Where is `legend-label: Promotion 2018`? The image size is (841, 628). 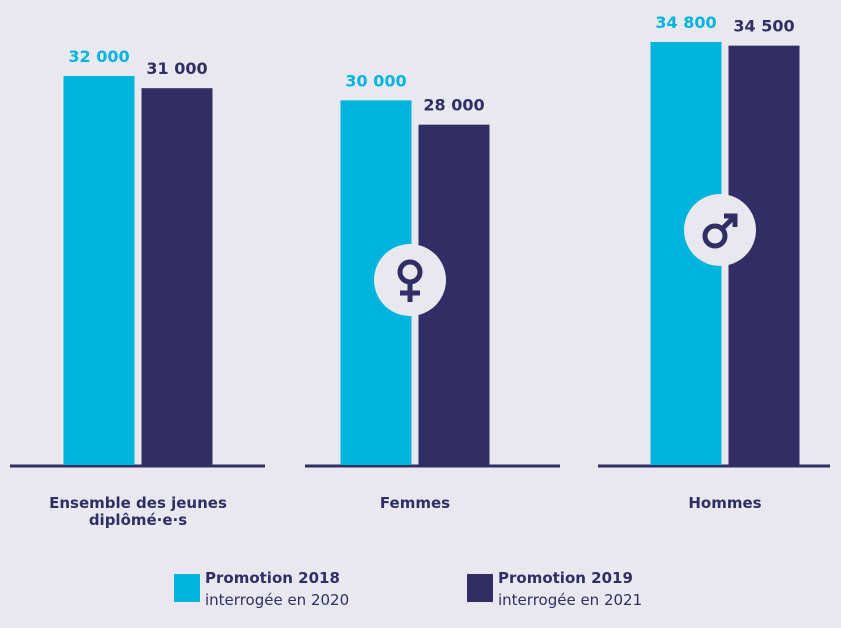 legend-label: Promotion 2018 is located at coordinates (272, 578).